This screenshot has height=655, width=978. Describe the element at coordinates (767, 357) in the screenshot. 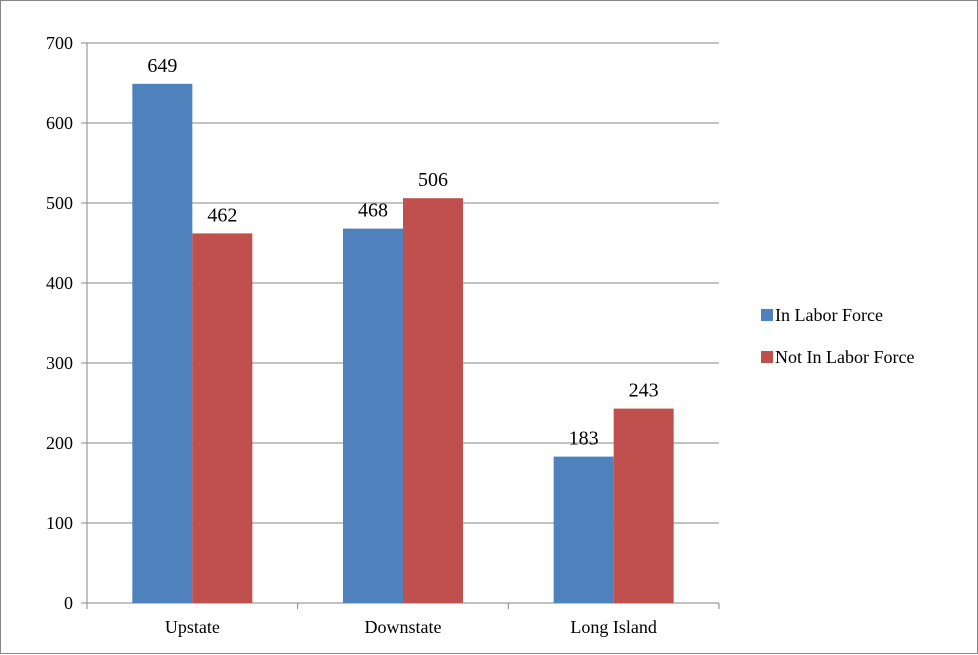

I see `legend-swatch-not-in-labor-force` at that location.